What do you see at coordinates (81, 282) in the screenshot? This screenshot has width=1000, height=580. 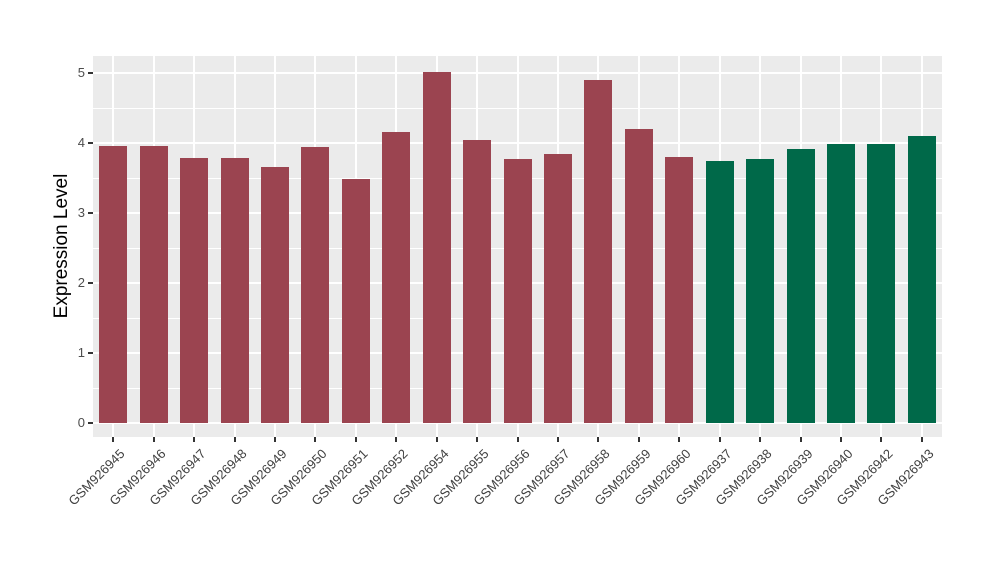 I see `y-tick-label: 2` at bounding box center [81, 282].